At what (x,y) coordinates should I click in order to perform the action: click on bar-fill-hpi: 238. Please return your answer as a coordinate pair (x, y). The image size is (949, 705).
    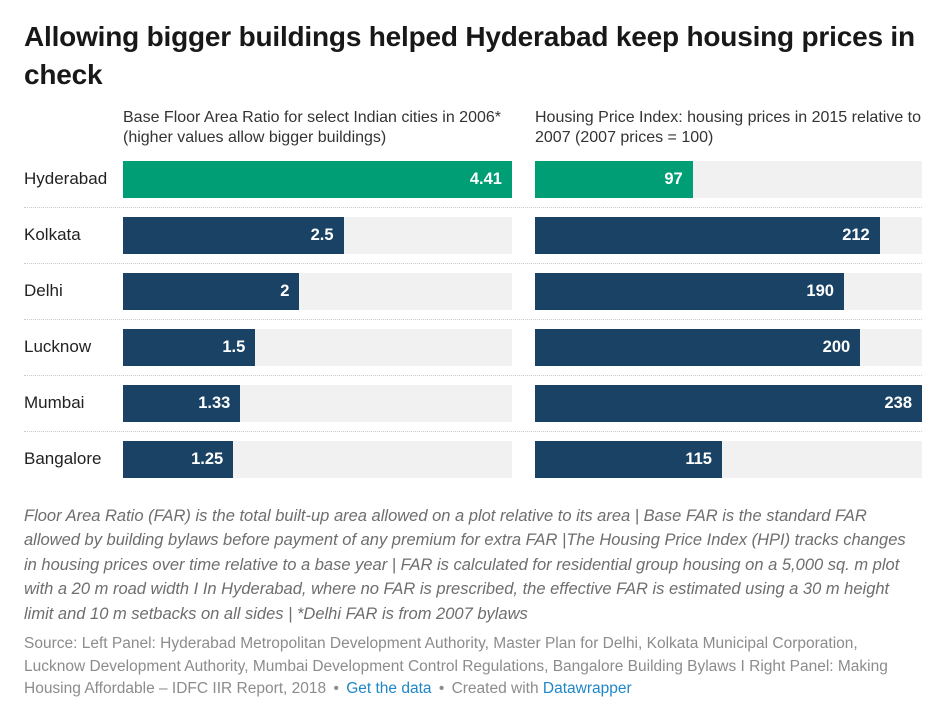
    Looking at the image, I should click on (728, 403).